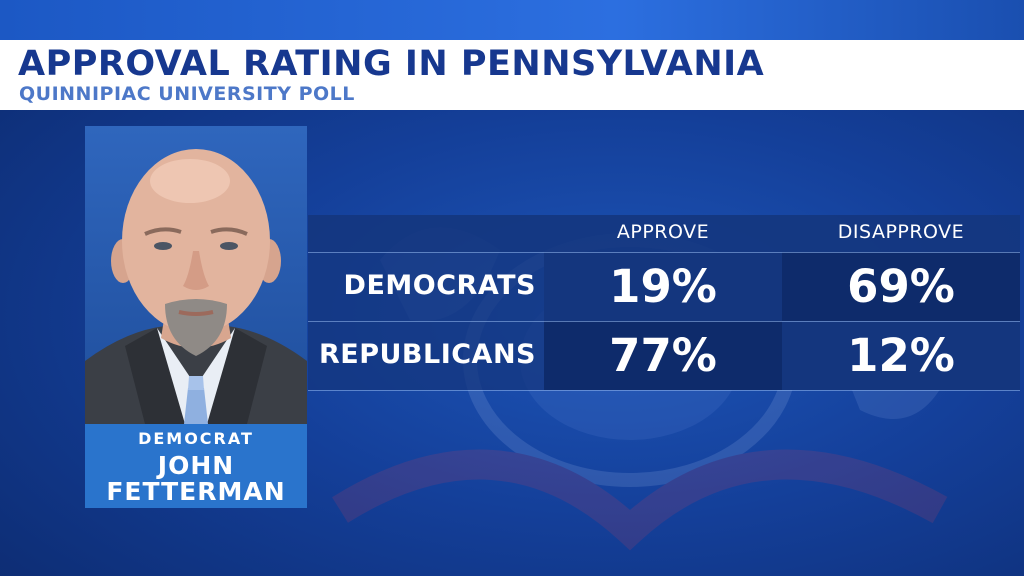  I want to click on page-subtitle: QUINNIPIAC UNIVERSITY POLL, so click(187, 94).